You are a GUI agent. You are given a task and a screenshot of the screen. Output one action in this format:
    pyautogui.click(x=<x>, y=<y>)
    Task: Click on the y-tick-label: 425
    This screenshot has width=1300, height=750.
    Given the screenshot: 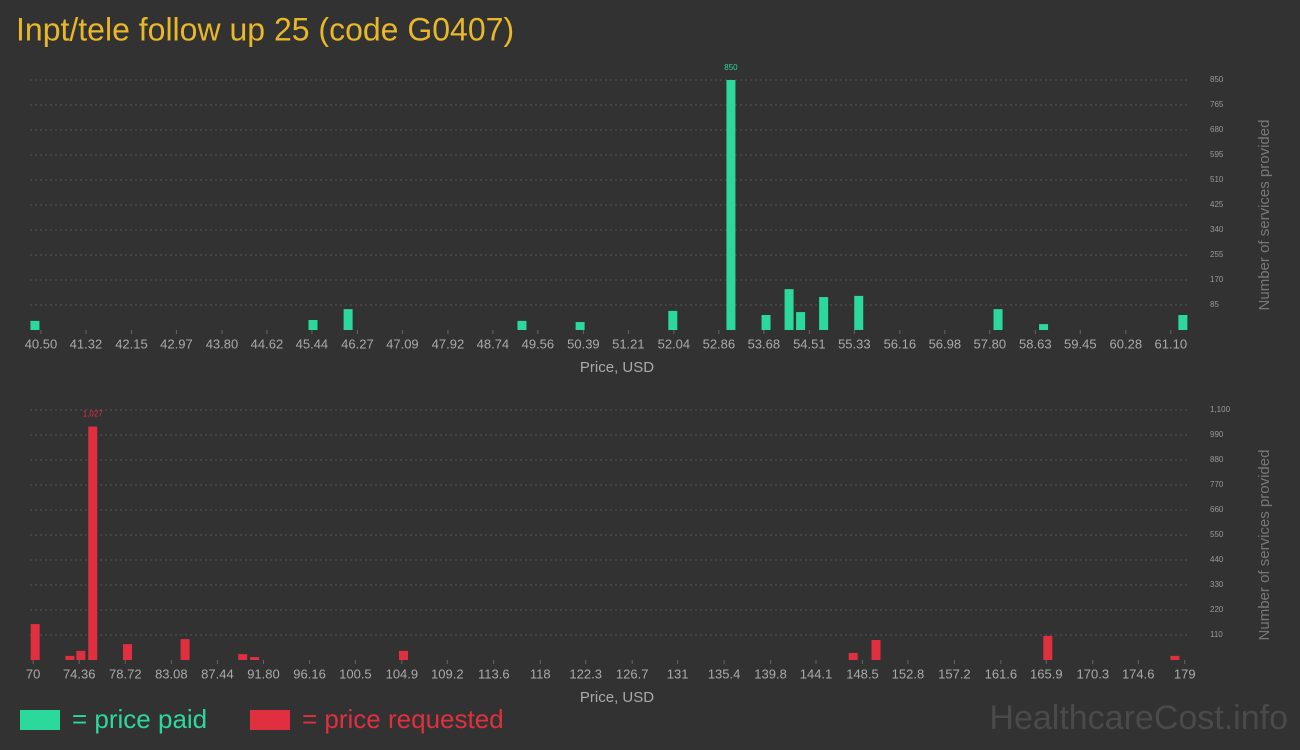 What is the action you would take?
    pyautogui.click(x=1217, y=204)
    